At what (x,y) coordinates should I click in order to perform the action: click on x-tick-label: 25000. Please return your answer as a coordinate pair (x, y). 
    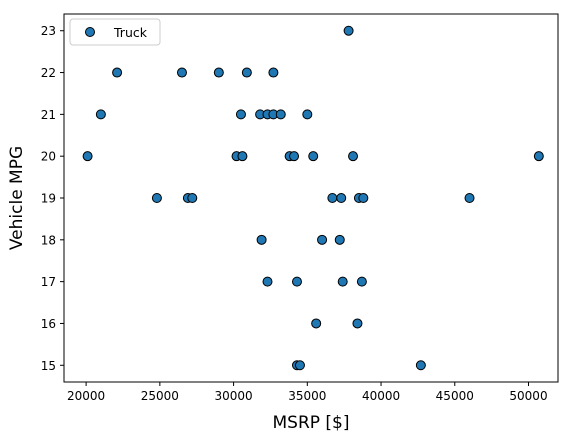
    Looking at the image, I should click on (160, 396).